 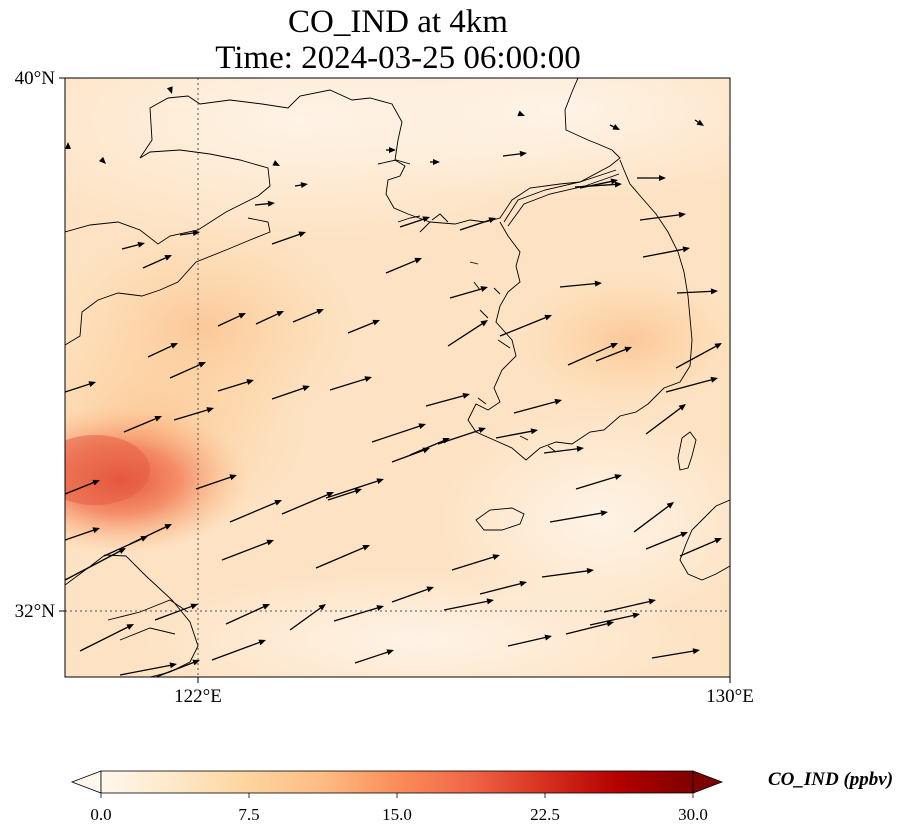 What do you see at coordinates (500, 519) in the screenshot?
I see `jeju-island` at bounding box center [500, 519].